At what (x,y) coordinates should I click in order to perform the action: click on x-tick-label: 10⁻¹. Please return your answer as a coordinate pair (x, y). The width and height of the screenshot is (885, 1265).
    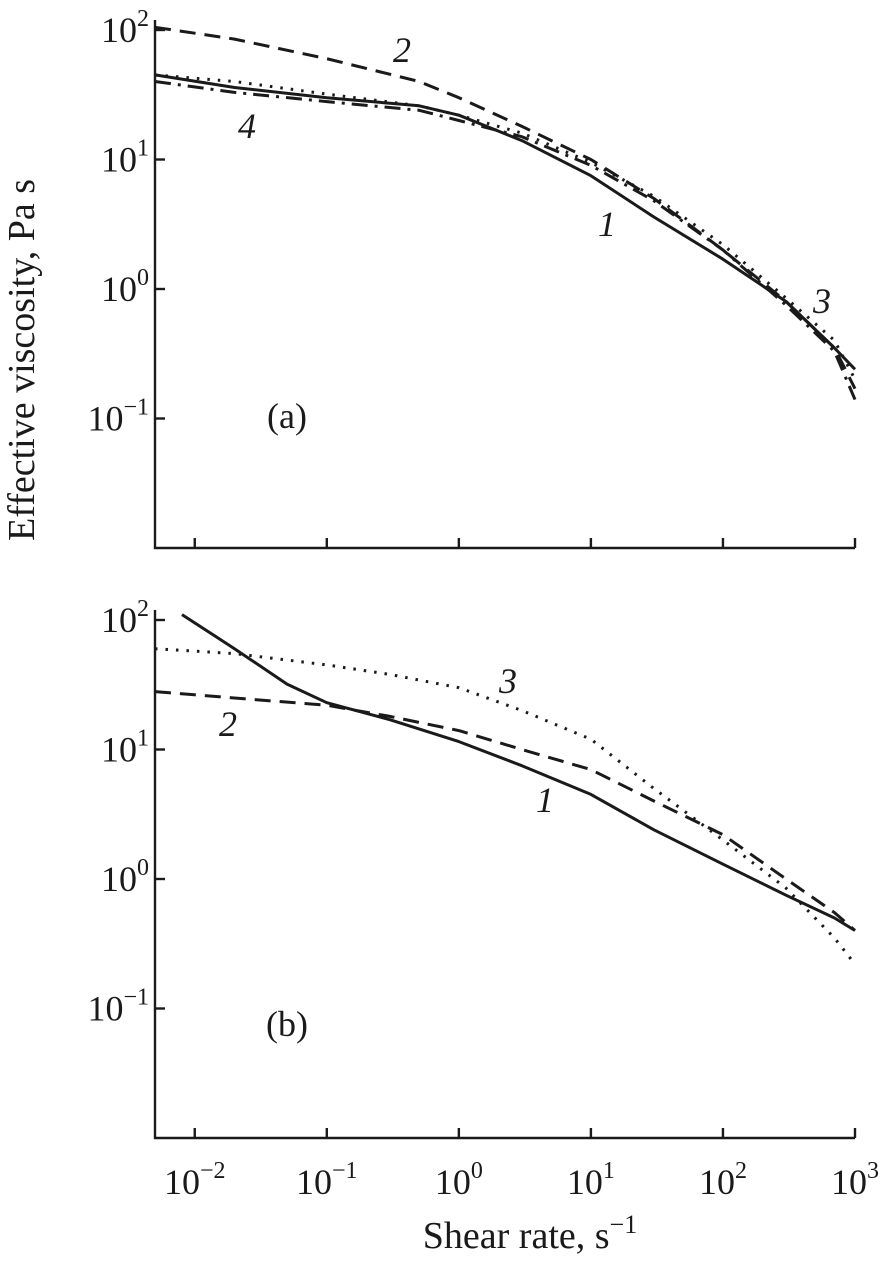
    Looking at the image, I should click on (327, 1180).